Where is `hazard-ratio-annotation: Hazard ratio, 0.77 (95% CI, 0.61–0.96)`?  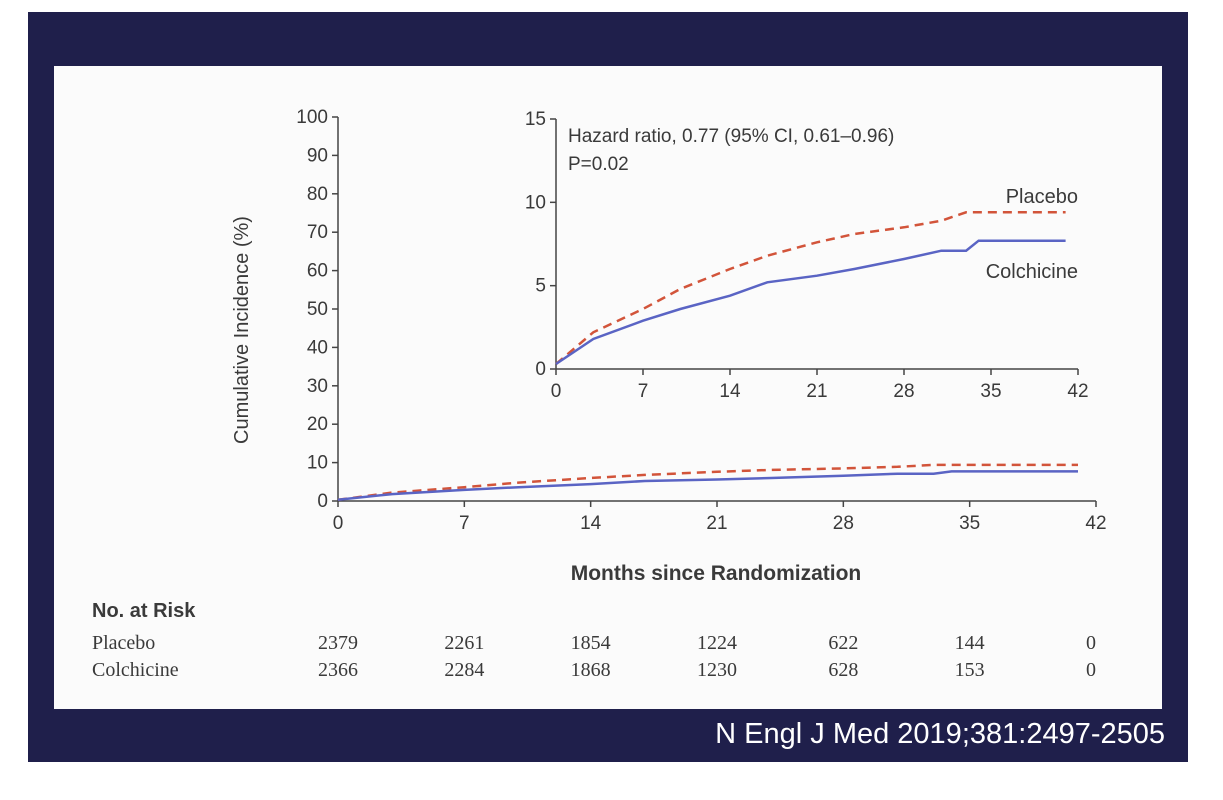
hazard-ratio-annotation: Hazard ratio, 0.77 (95% CI, 0.61–0.96) is located at coordinates (731, 136).